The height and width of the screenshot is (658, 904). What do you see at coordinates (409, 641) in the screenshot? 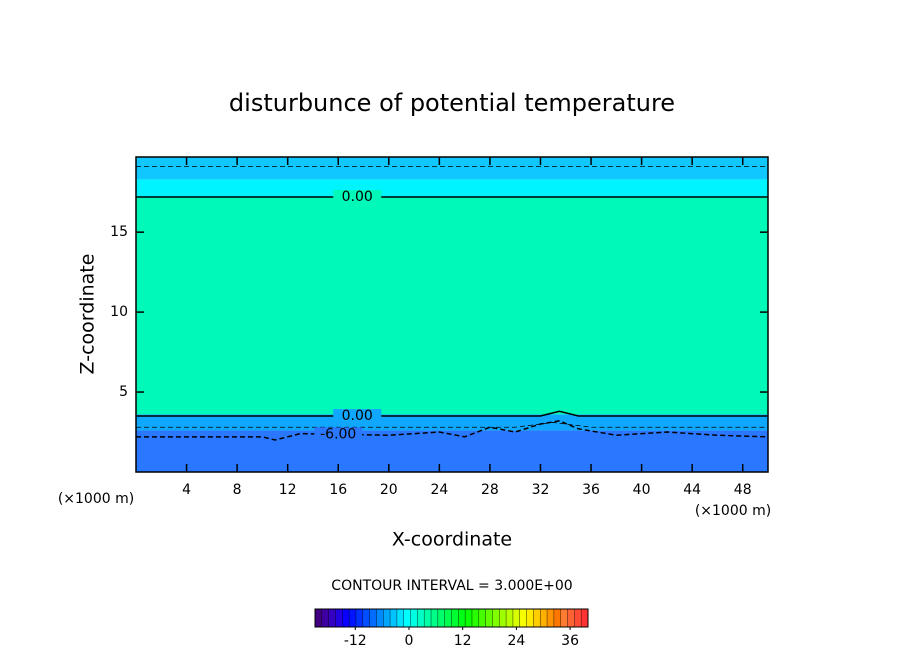
I see `colorbar-tick-label: 0` at bounding box center [409, 641].